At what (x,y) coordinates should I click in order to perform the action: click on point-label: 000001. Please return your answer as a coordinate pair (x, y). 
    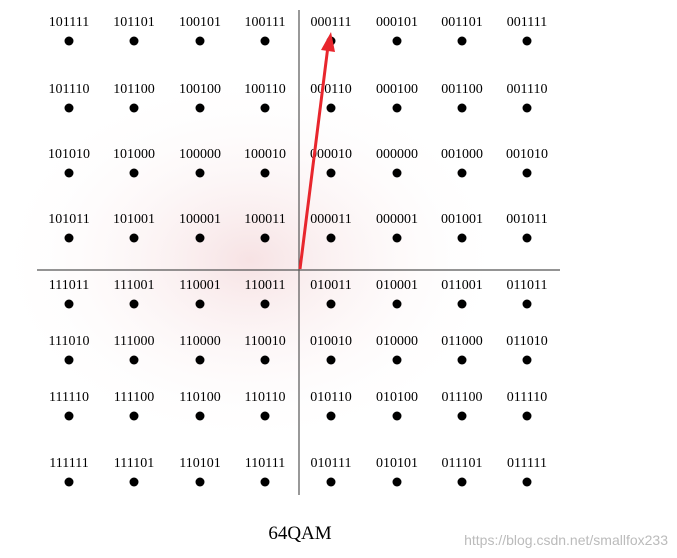
    Looking at the image, I should click on (397, 219).